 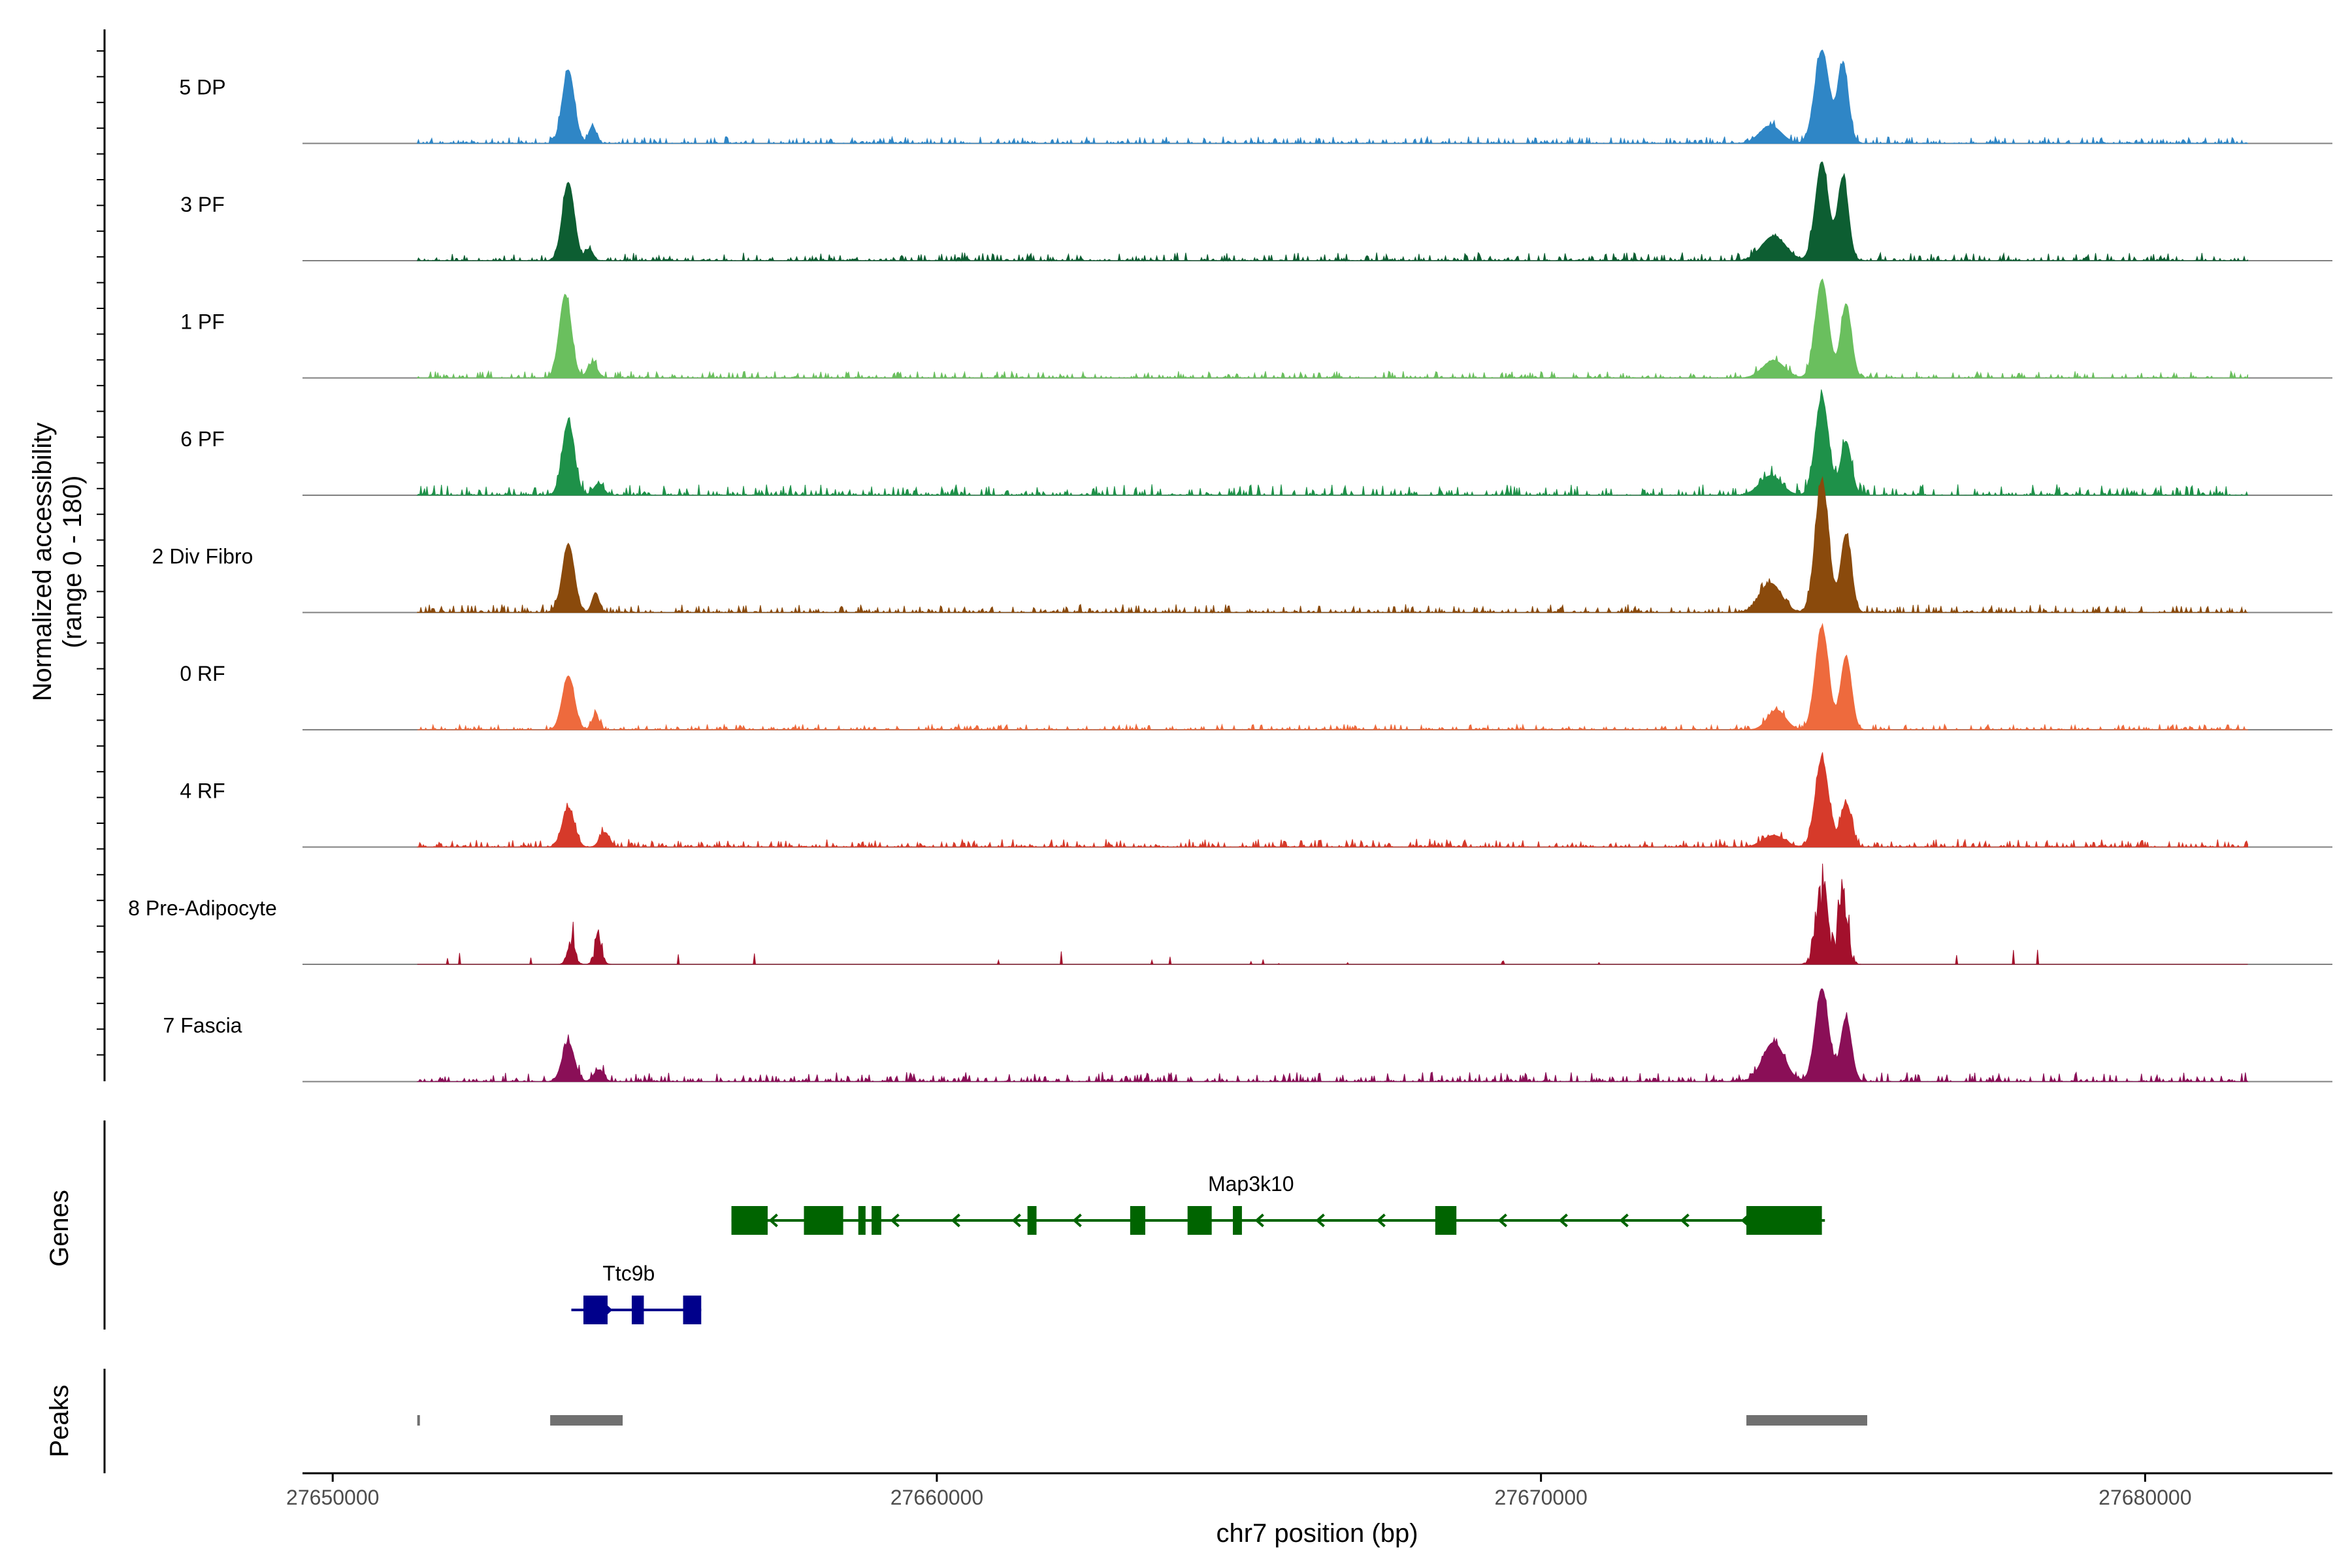 I want to click on track-0-rf: 0 RF, so click(x=1256, y=677).